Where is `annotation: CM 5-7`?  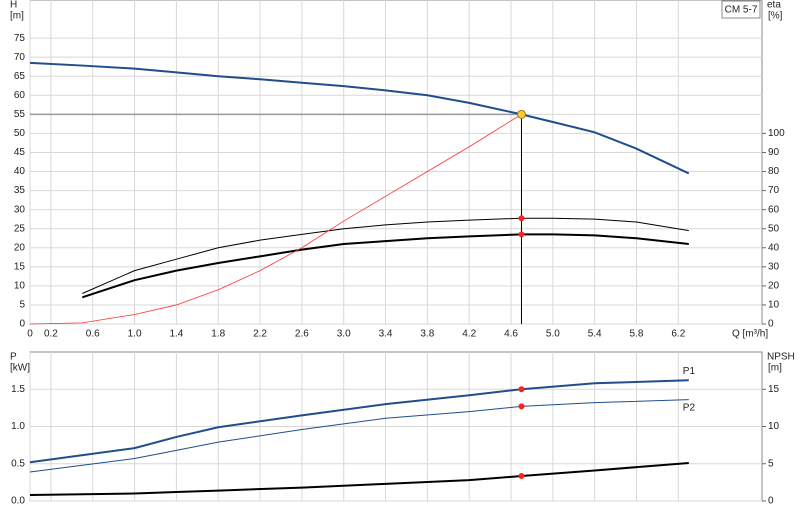 annotation: CM 5-7 is located at coordinates (741, 10).